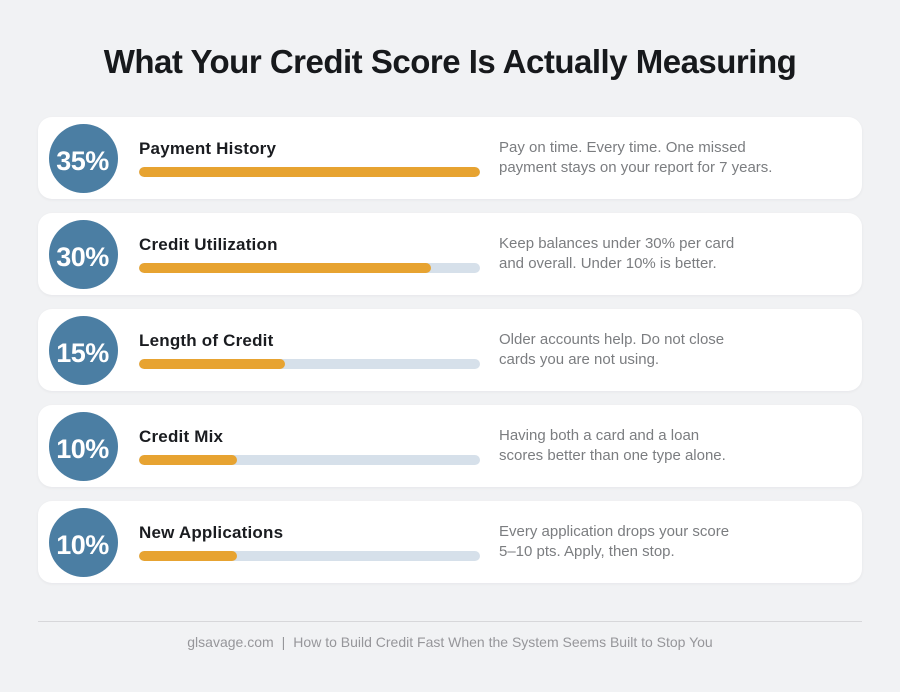  Describe the element at coordinates (208, 148) in the screenshot. I see `category-title: Payment History` at that location.